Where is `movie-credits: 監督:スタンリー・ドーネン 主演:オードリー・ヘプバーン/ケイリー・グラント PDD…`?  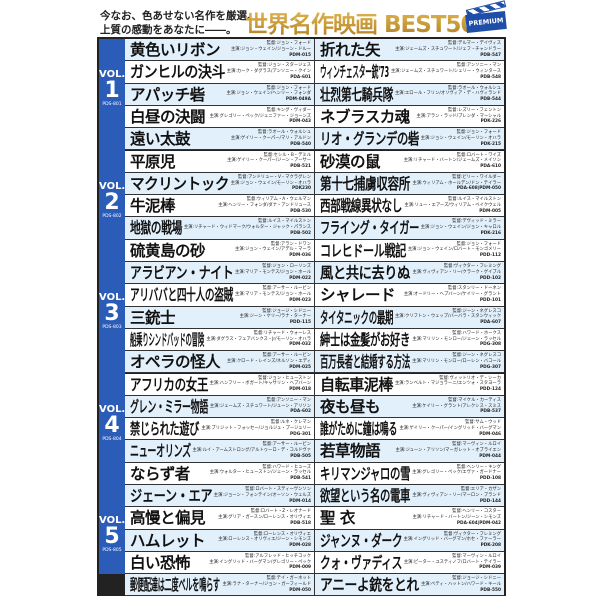 movie-credits: 監督:スタンリー・ドーネン 主演:オードリー・ヘプバーン/ケイリー・グラント PDD… is located at coordinates (452, 294).